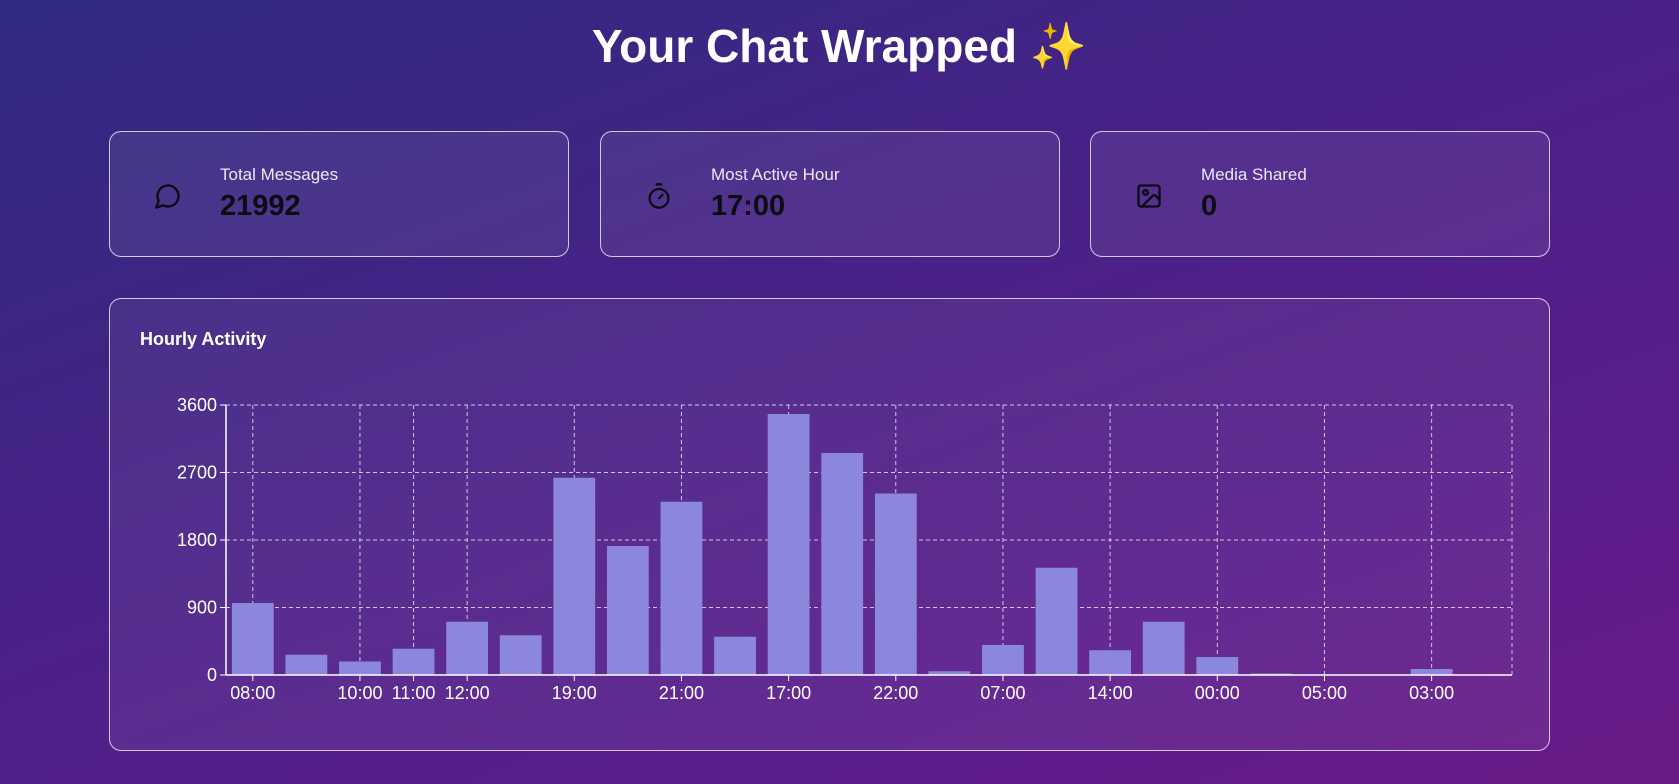 The image size is (1679, 784). I want to click on x-tick-label: 11:00, so click(414, 693).